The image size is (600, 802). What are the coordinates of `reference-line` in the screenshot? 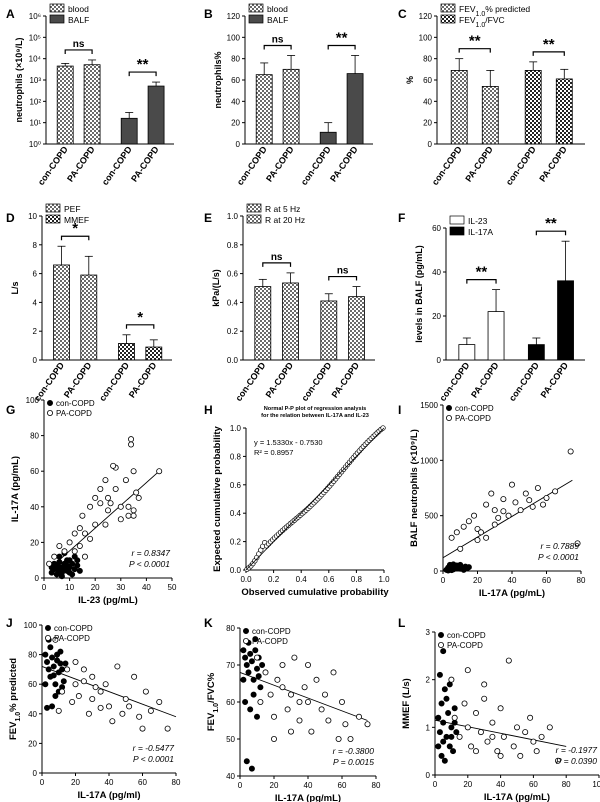 It's located at (315, 499).